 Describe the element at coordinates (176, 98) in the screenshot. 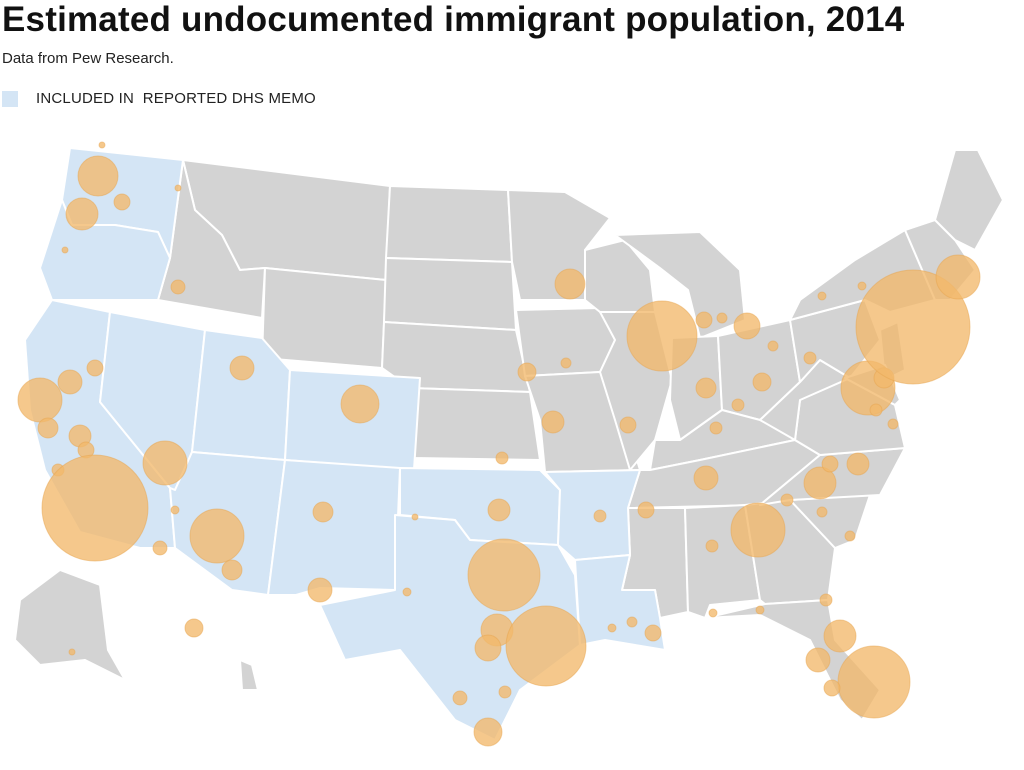

I see `legend-label: INCLUDED IN REPORTED DHS MEMO` at that location.